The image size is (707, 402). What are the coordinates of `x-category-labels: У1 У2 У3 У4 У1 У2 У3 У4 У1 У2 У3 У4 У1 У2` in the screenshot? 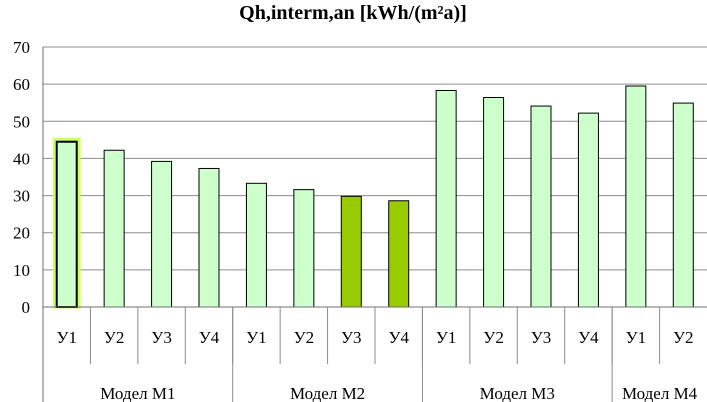 It's located at (374, 337).